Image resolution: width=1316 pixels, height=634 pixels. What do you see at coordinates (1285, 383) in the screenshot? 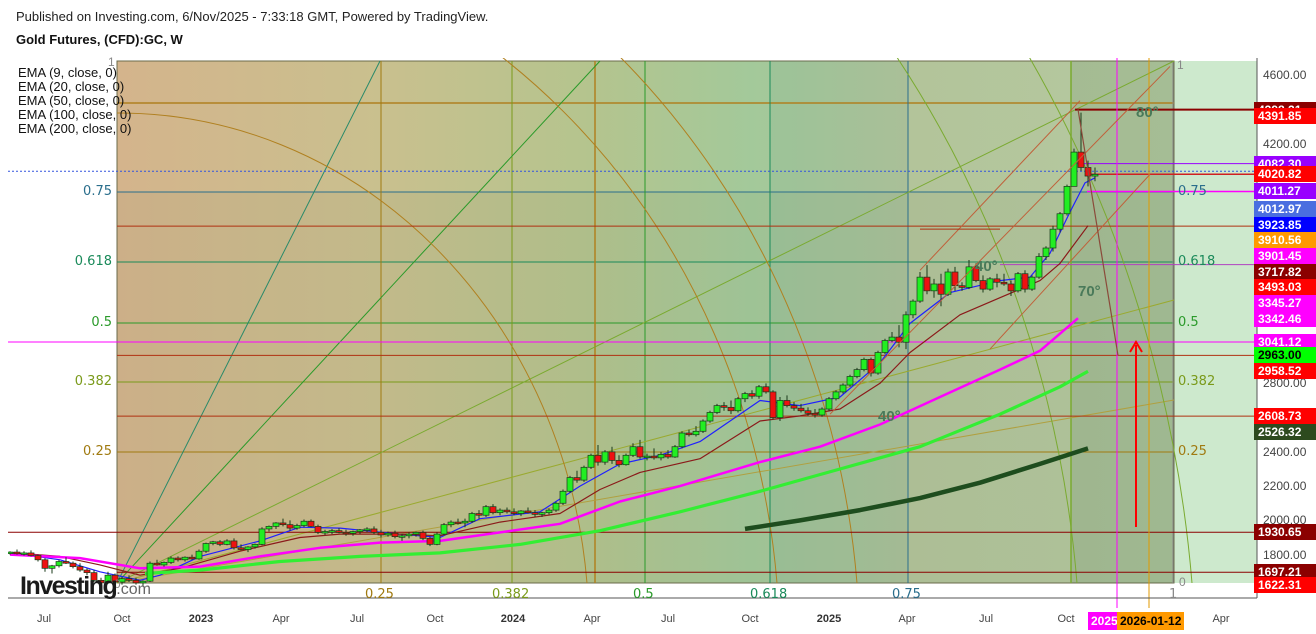
I see `price-tick: 2800.00` at bounding box center [1285, 383].